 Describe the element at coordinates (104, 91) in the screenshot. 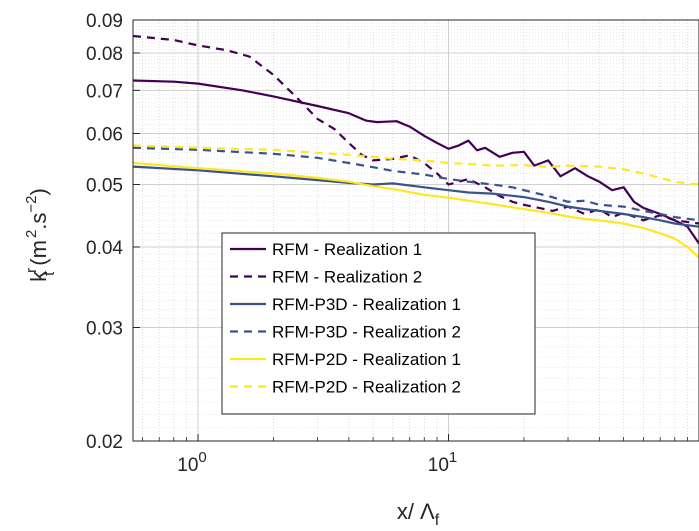

I see `y-tick-label: 0.07` at that location.